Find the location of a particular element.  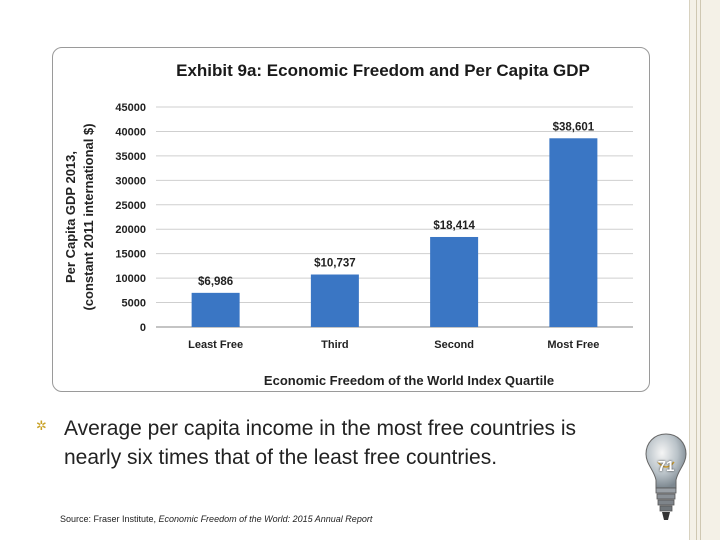

x-tick-label: Third is located at coordinates (335, 345).